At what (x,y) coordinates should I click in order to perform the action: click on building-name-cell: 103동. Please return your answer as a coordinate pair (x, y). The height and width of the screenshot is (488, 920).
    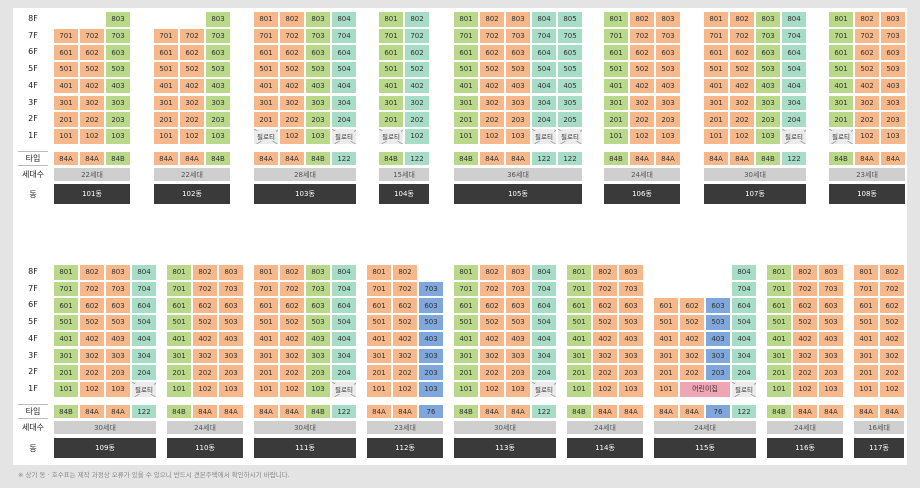
    Looking at the image, I should click on (305, 194).